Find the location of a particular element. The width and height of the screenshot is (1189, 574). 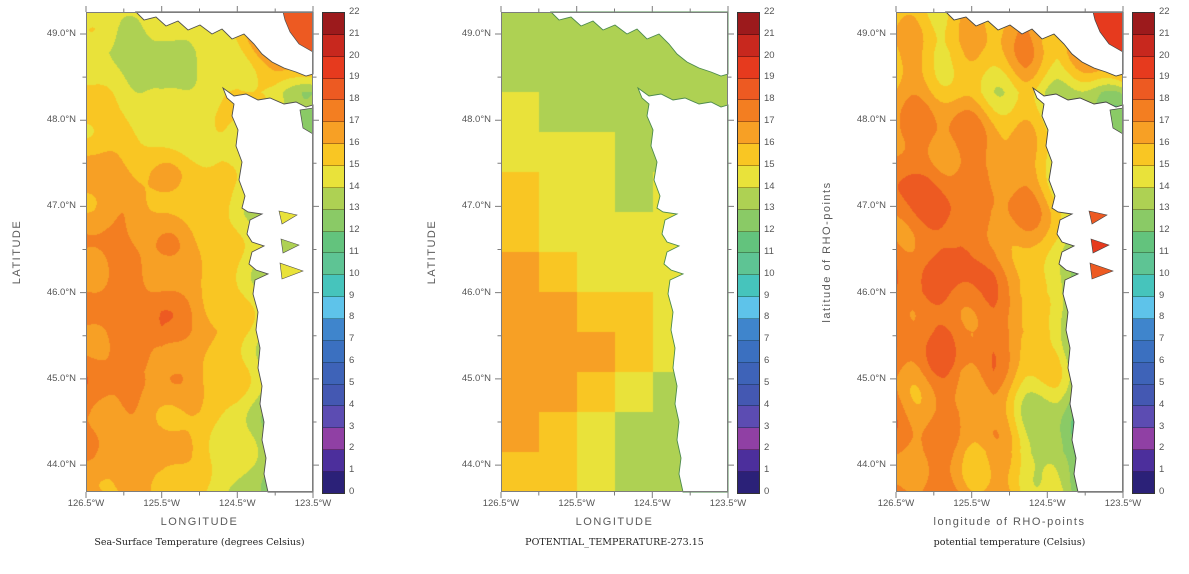

colorbar-tick-label: 15 is located at coordinates (769, 164).